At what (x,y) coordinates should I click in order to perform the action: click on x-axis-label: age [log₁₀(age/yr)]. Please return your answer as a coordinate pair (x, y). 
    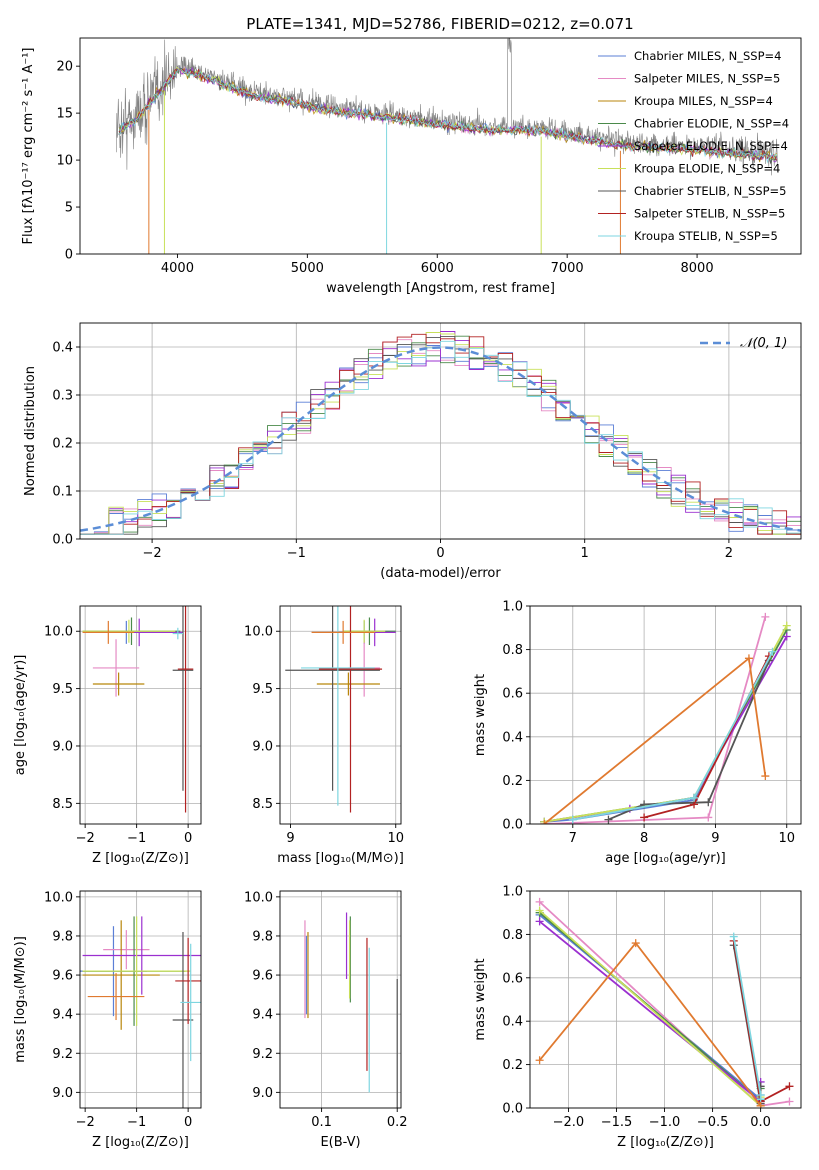
    Looking at the image, I should click on (665, 858).